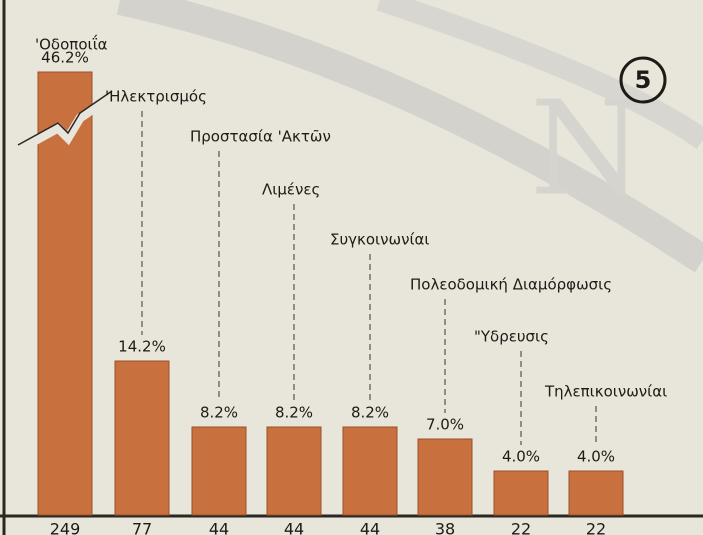  Describe the element at coordinates (142, 347) in the screenshot. I see `share-label: 14.2%` at that location.